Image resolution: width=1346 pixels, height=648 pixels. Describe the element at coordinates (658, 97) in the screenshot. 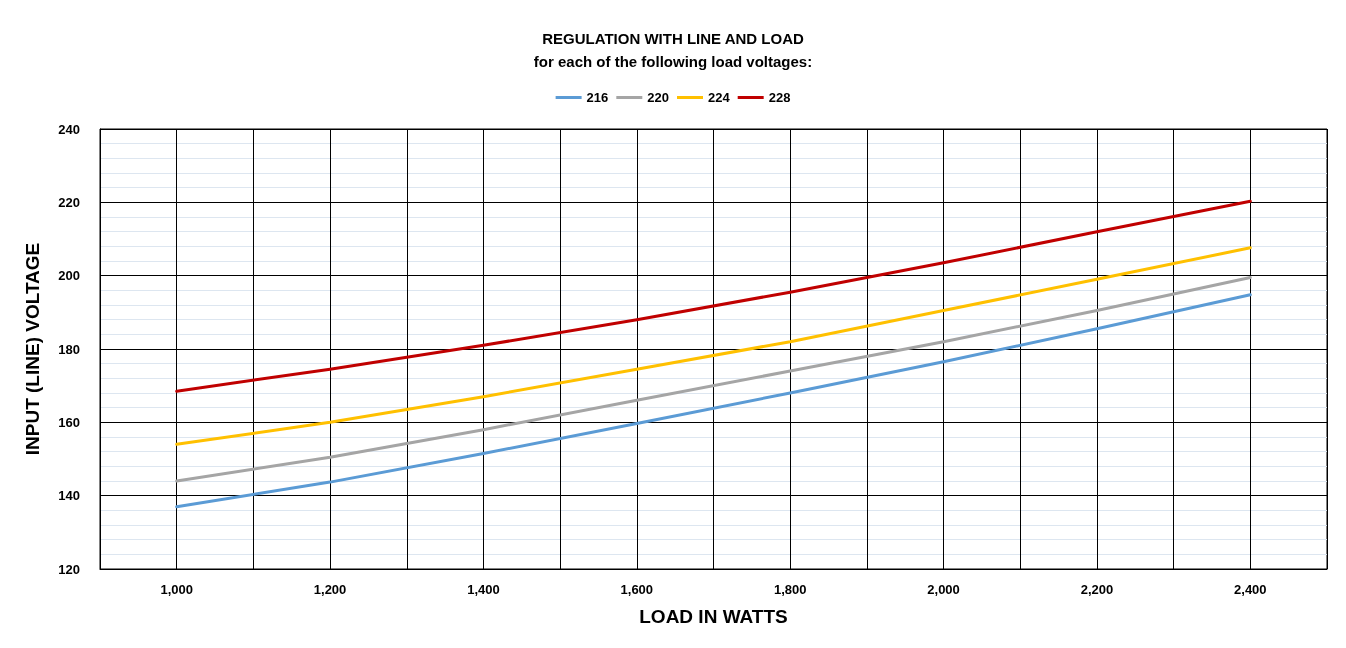

I see `legend-label: 220` at that location.